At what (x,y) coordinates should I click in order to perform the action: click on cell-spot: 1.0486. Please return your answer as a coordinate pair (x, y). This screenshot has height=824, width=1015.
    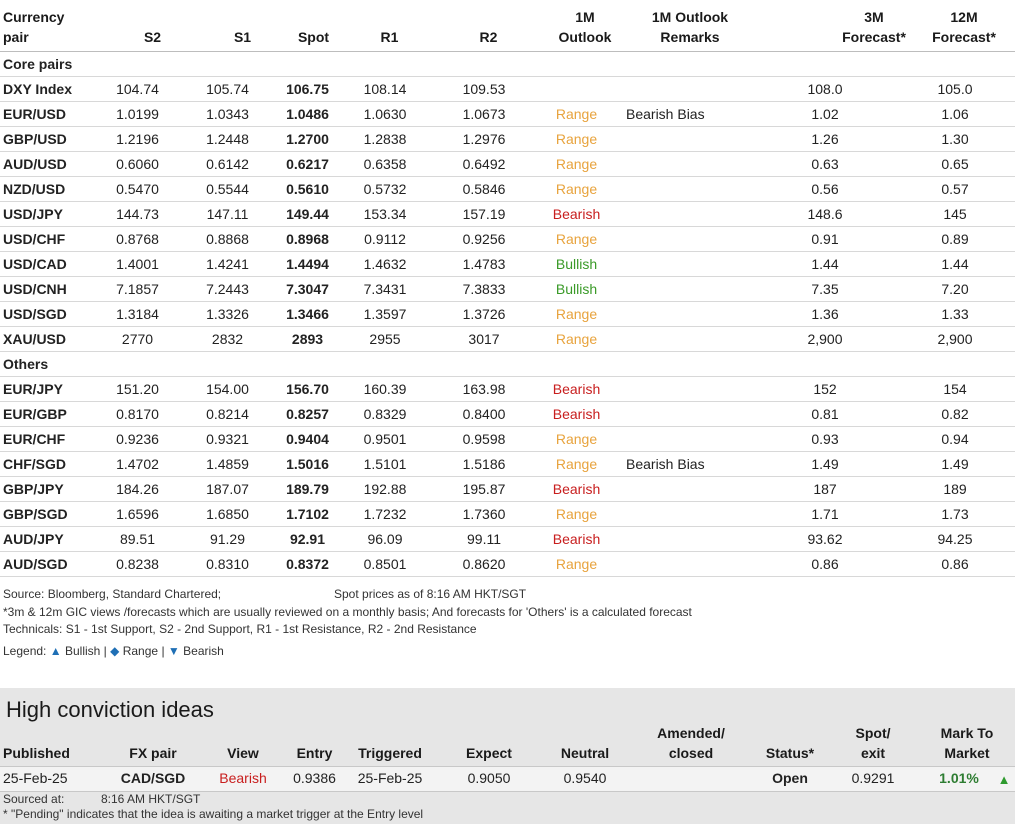
    Looking at the image, I should click on (307, 114).